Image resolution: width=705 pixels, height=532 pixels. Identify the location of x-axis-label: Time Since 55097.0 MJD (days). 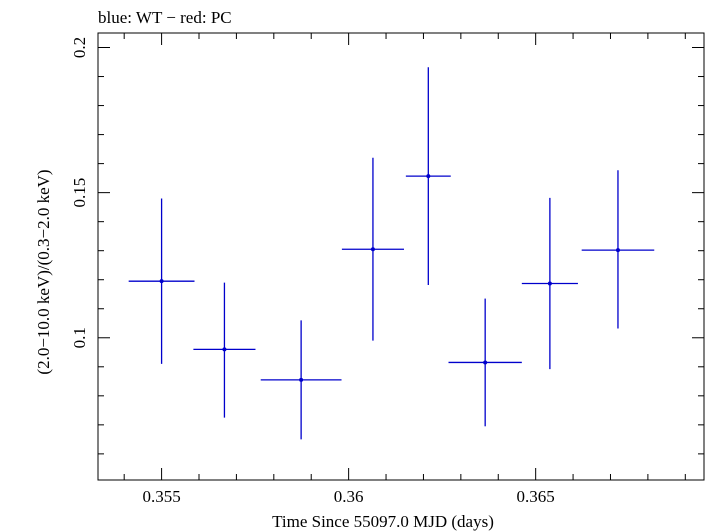
(383, 521).